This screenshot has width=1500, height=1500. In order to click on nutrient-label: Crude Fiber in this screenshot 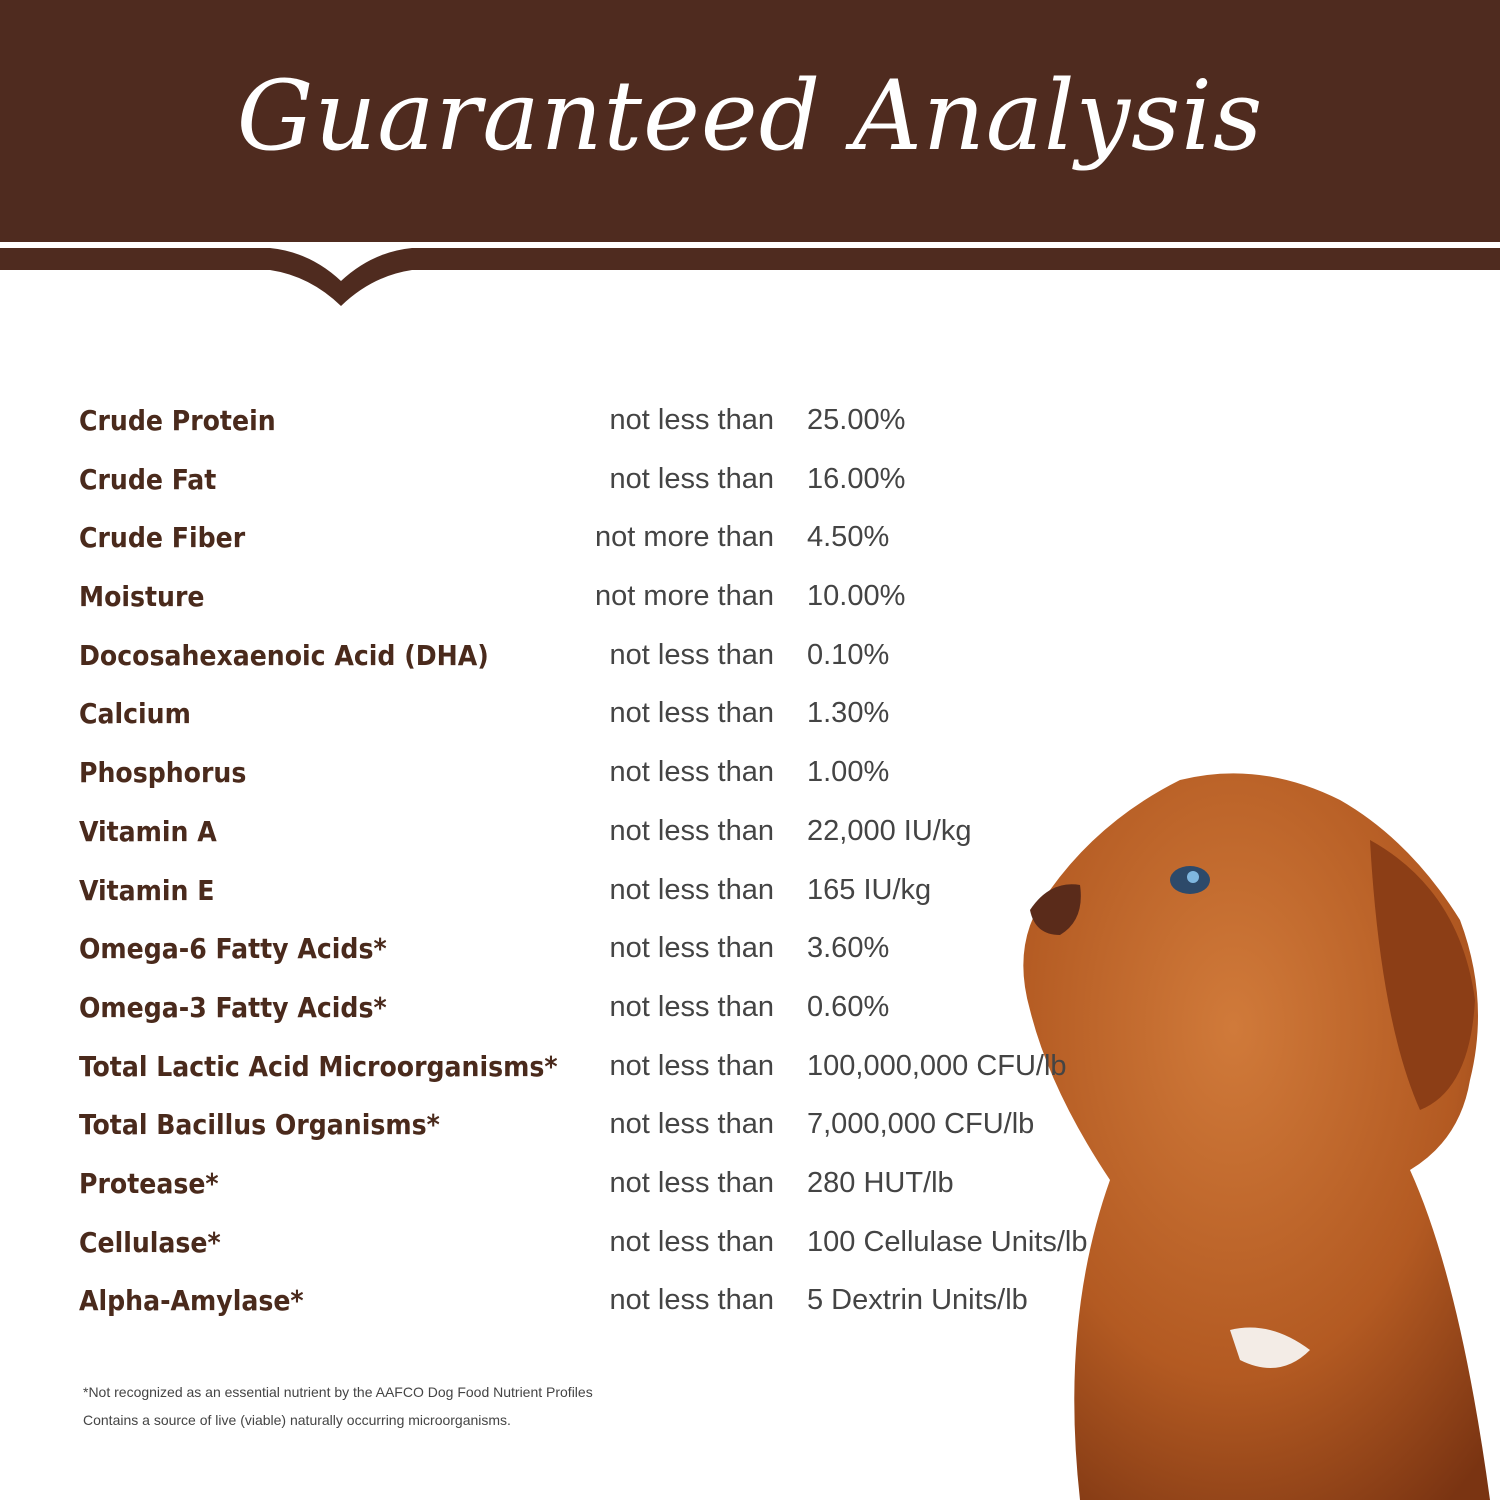, I will do `click(162, 538)`.